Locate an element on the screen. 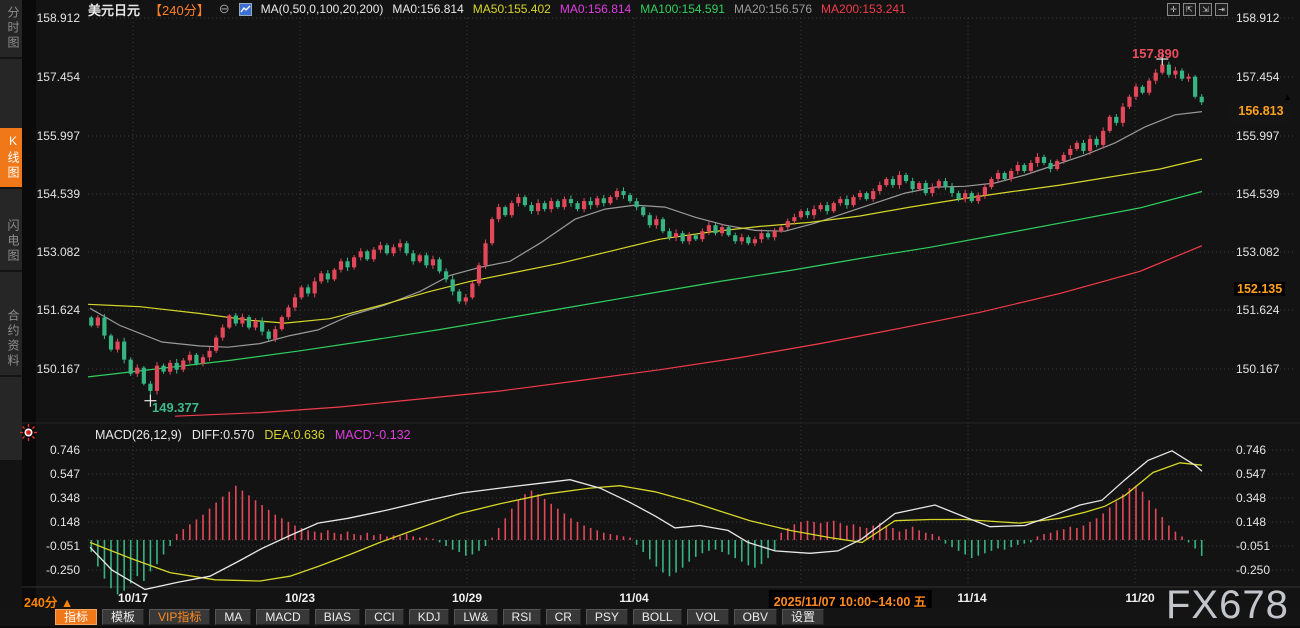  toolbar-boll-button: BOLL is located at coordinates (657, 617).